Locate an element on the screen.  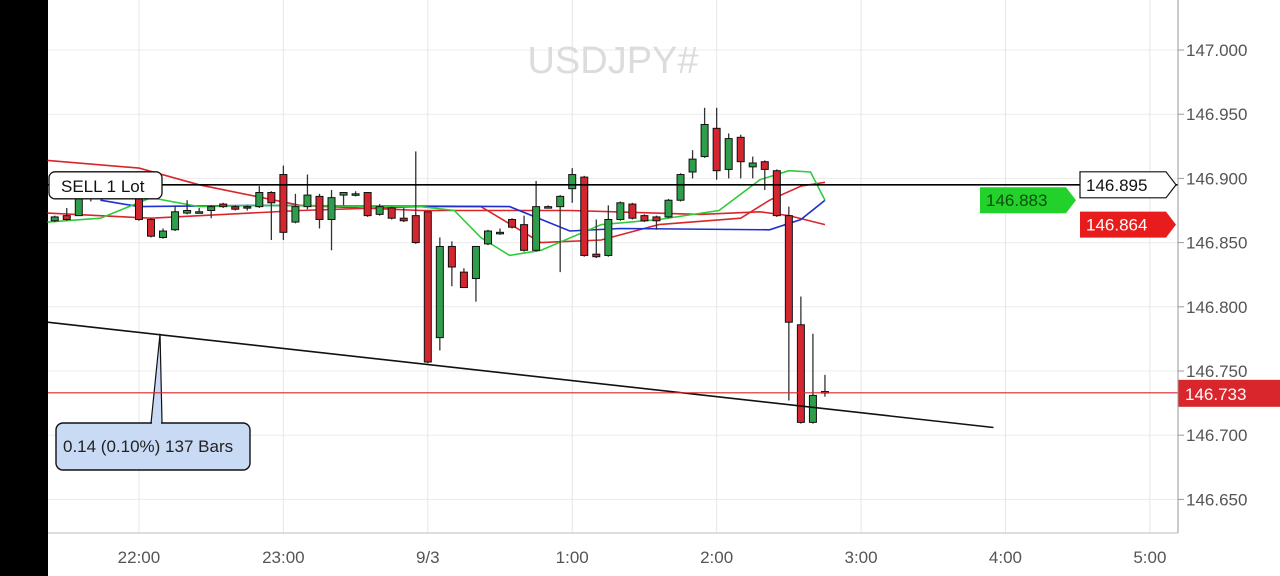
y-tick-label: 146.900 is located at coordinates (1216, 178).